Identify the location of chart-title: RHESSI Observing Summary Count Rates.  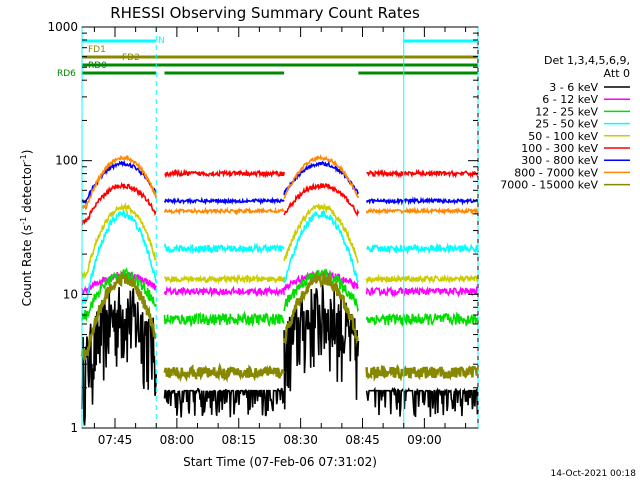
(265, 13).